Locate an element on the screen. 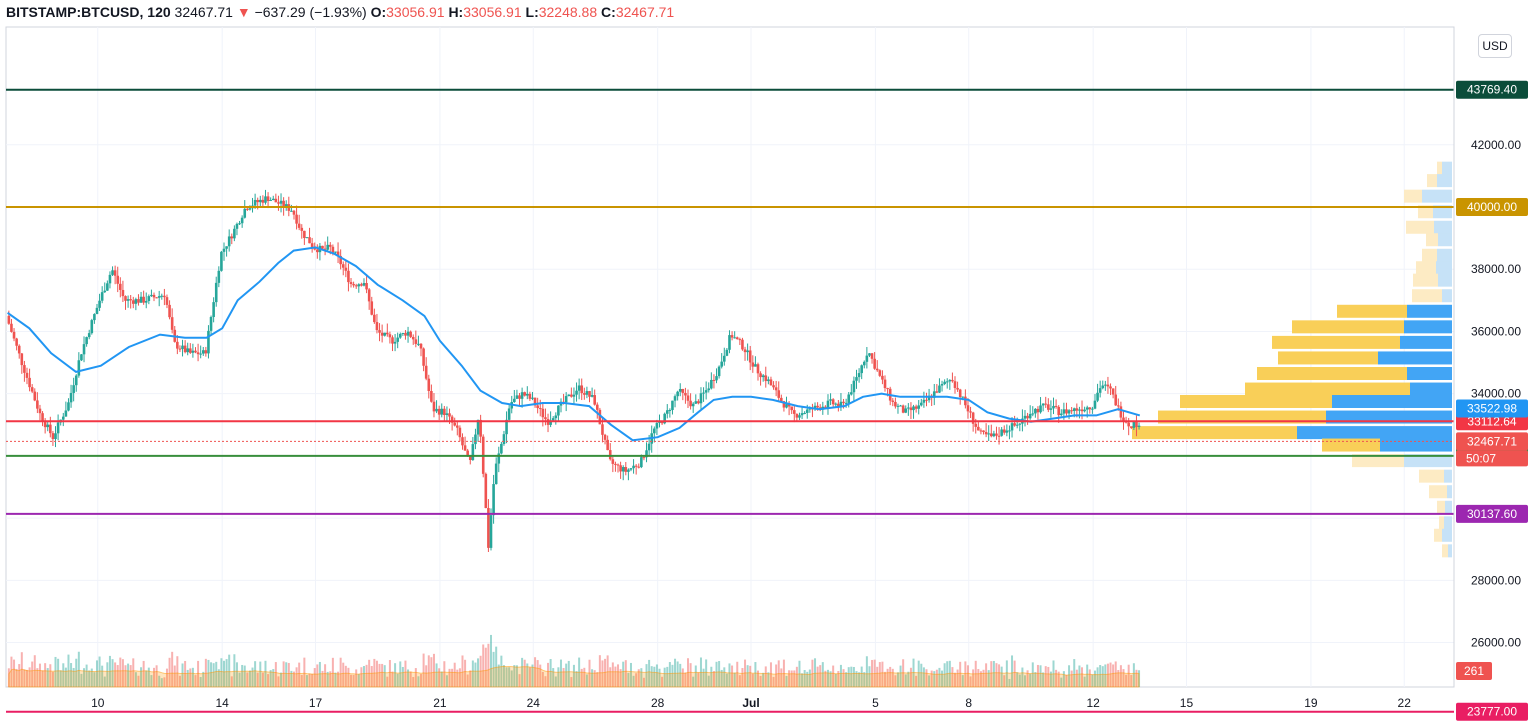  volume-profile-down is located at coordinates (1427, 296).